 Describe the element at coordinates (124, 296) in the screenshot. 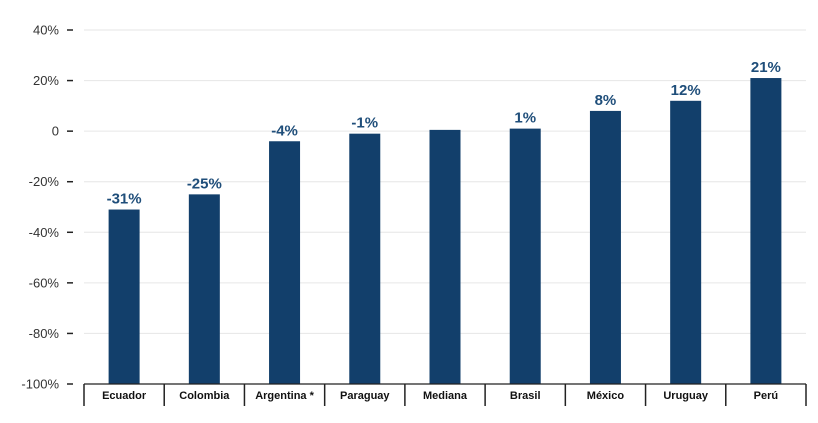

I see `bar-ecuador` at that location.